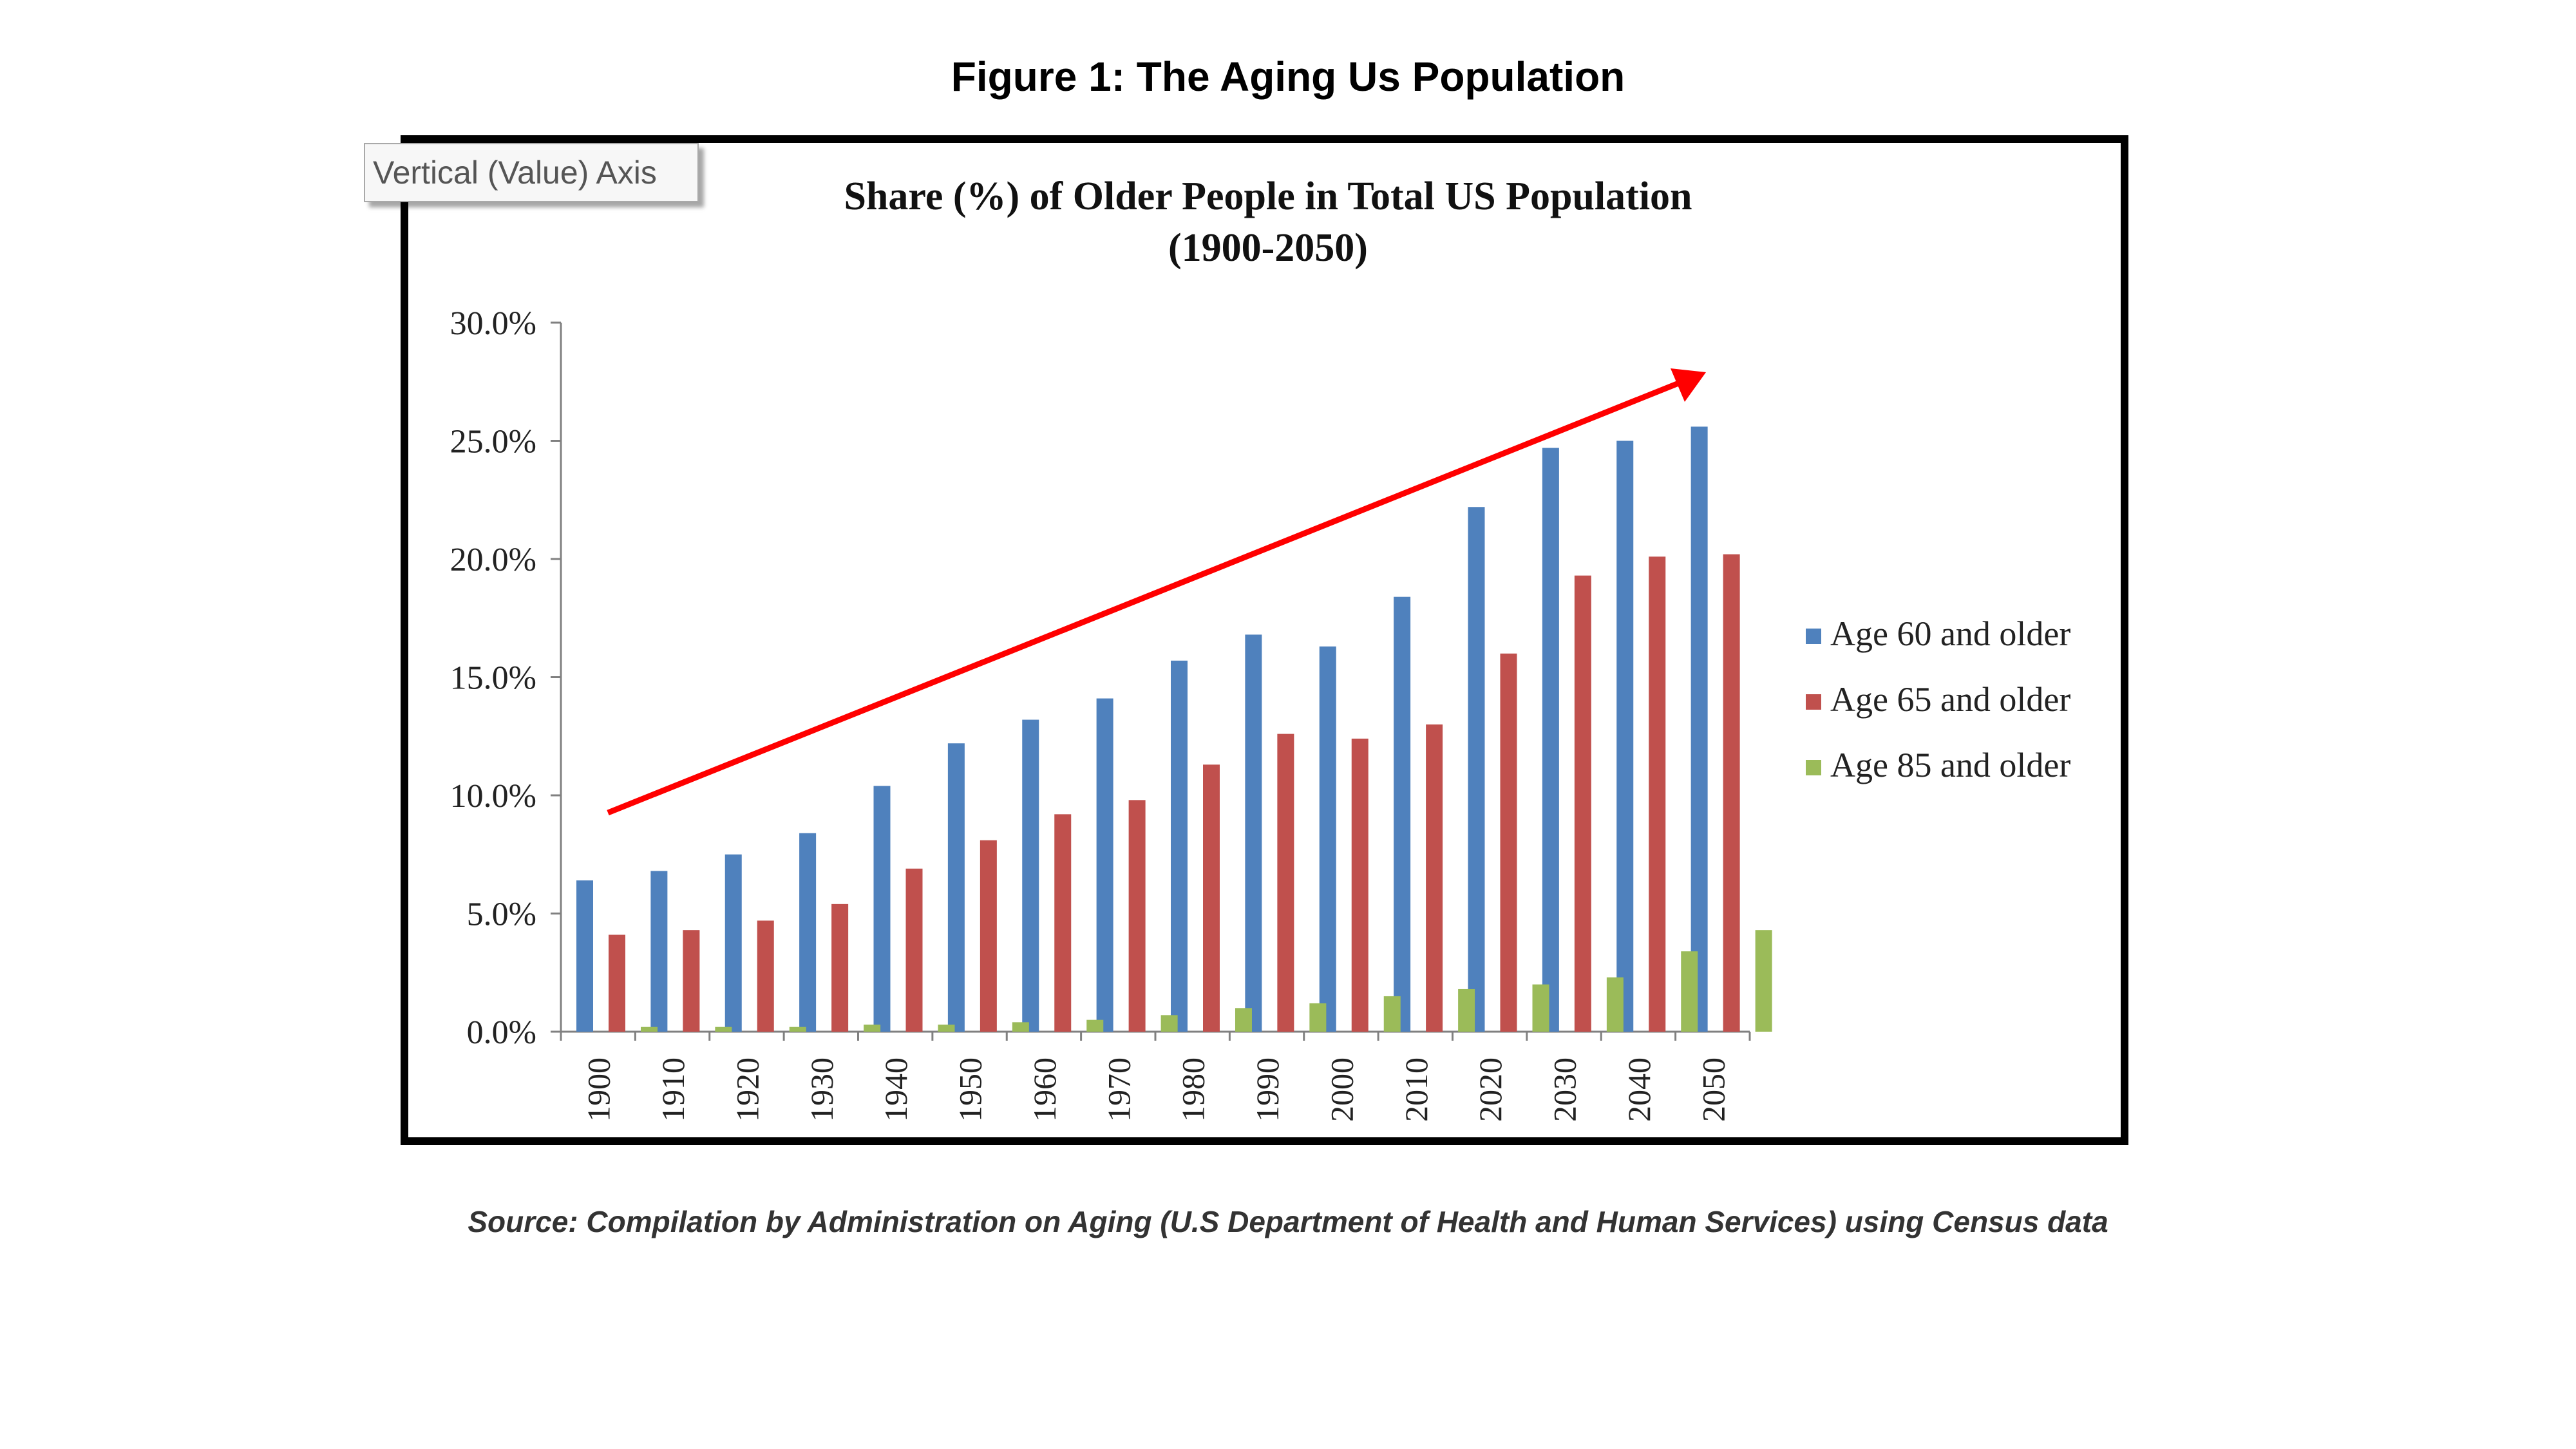 Image resolution: width=2576 pixels, height=1449 pixels. I want to click on legend-label: Age 65 and older, so click(1950, 699).